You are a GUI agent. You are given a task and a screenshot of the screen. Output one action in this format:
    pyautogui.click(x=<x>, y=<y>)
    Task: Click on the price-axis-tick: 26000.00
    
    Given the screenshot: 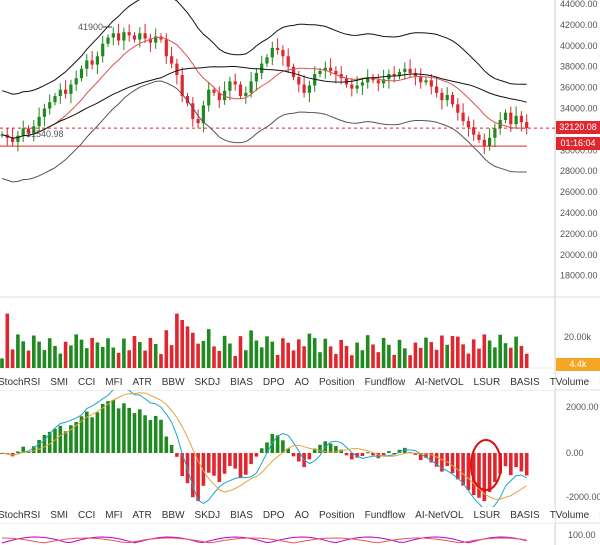 What is the action you would take?
    pyautogui.click(x=579, y=192)
    